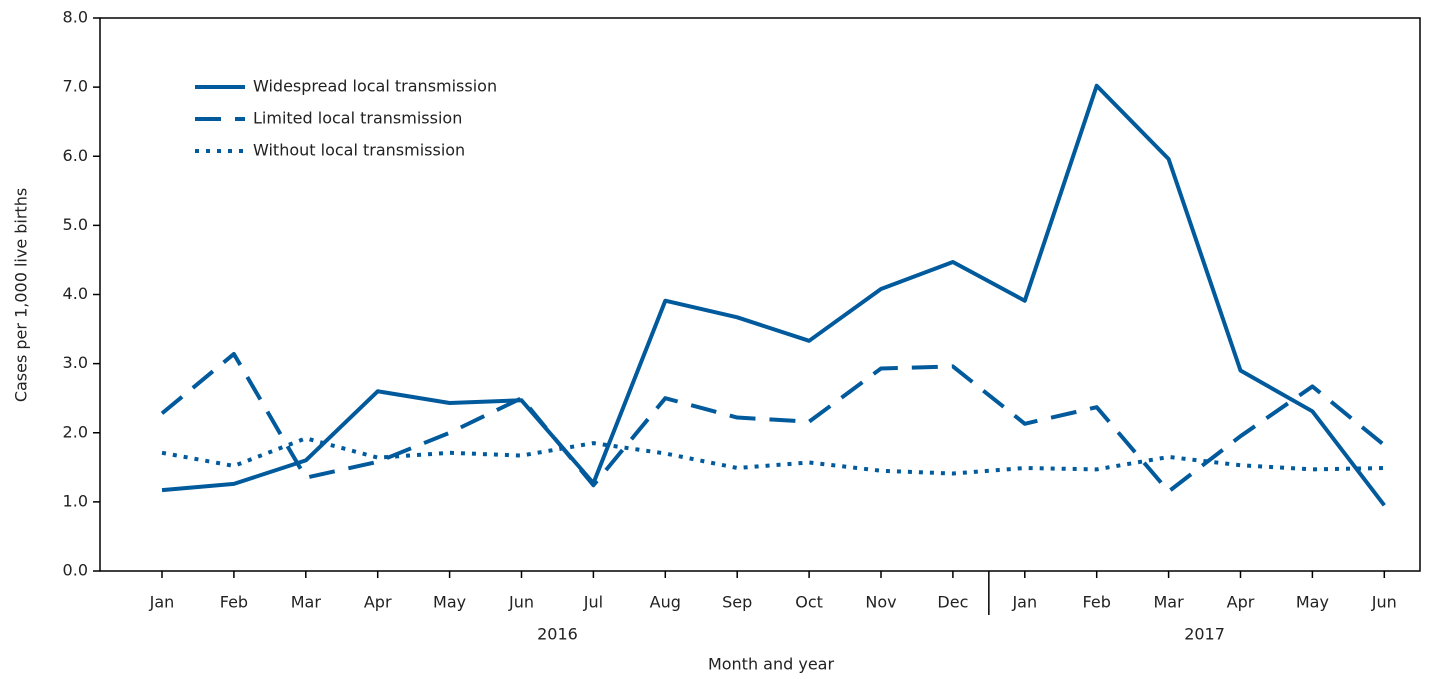  I want to click on x-tick-label: Nov, so click(880, 602).